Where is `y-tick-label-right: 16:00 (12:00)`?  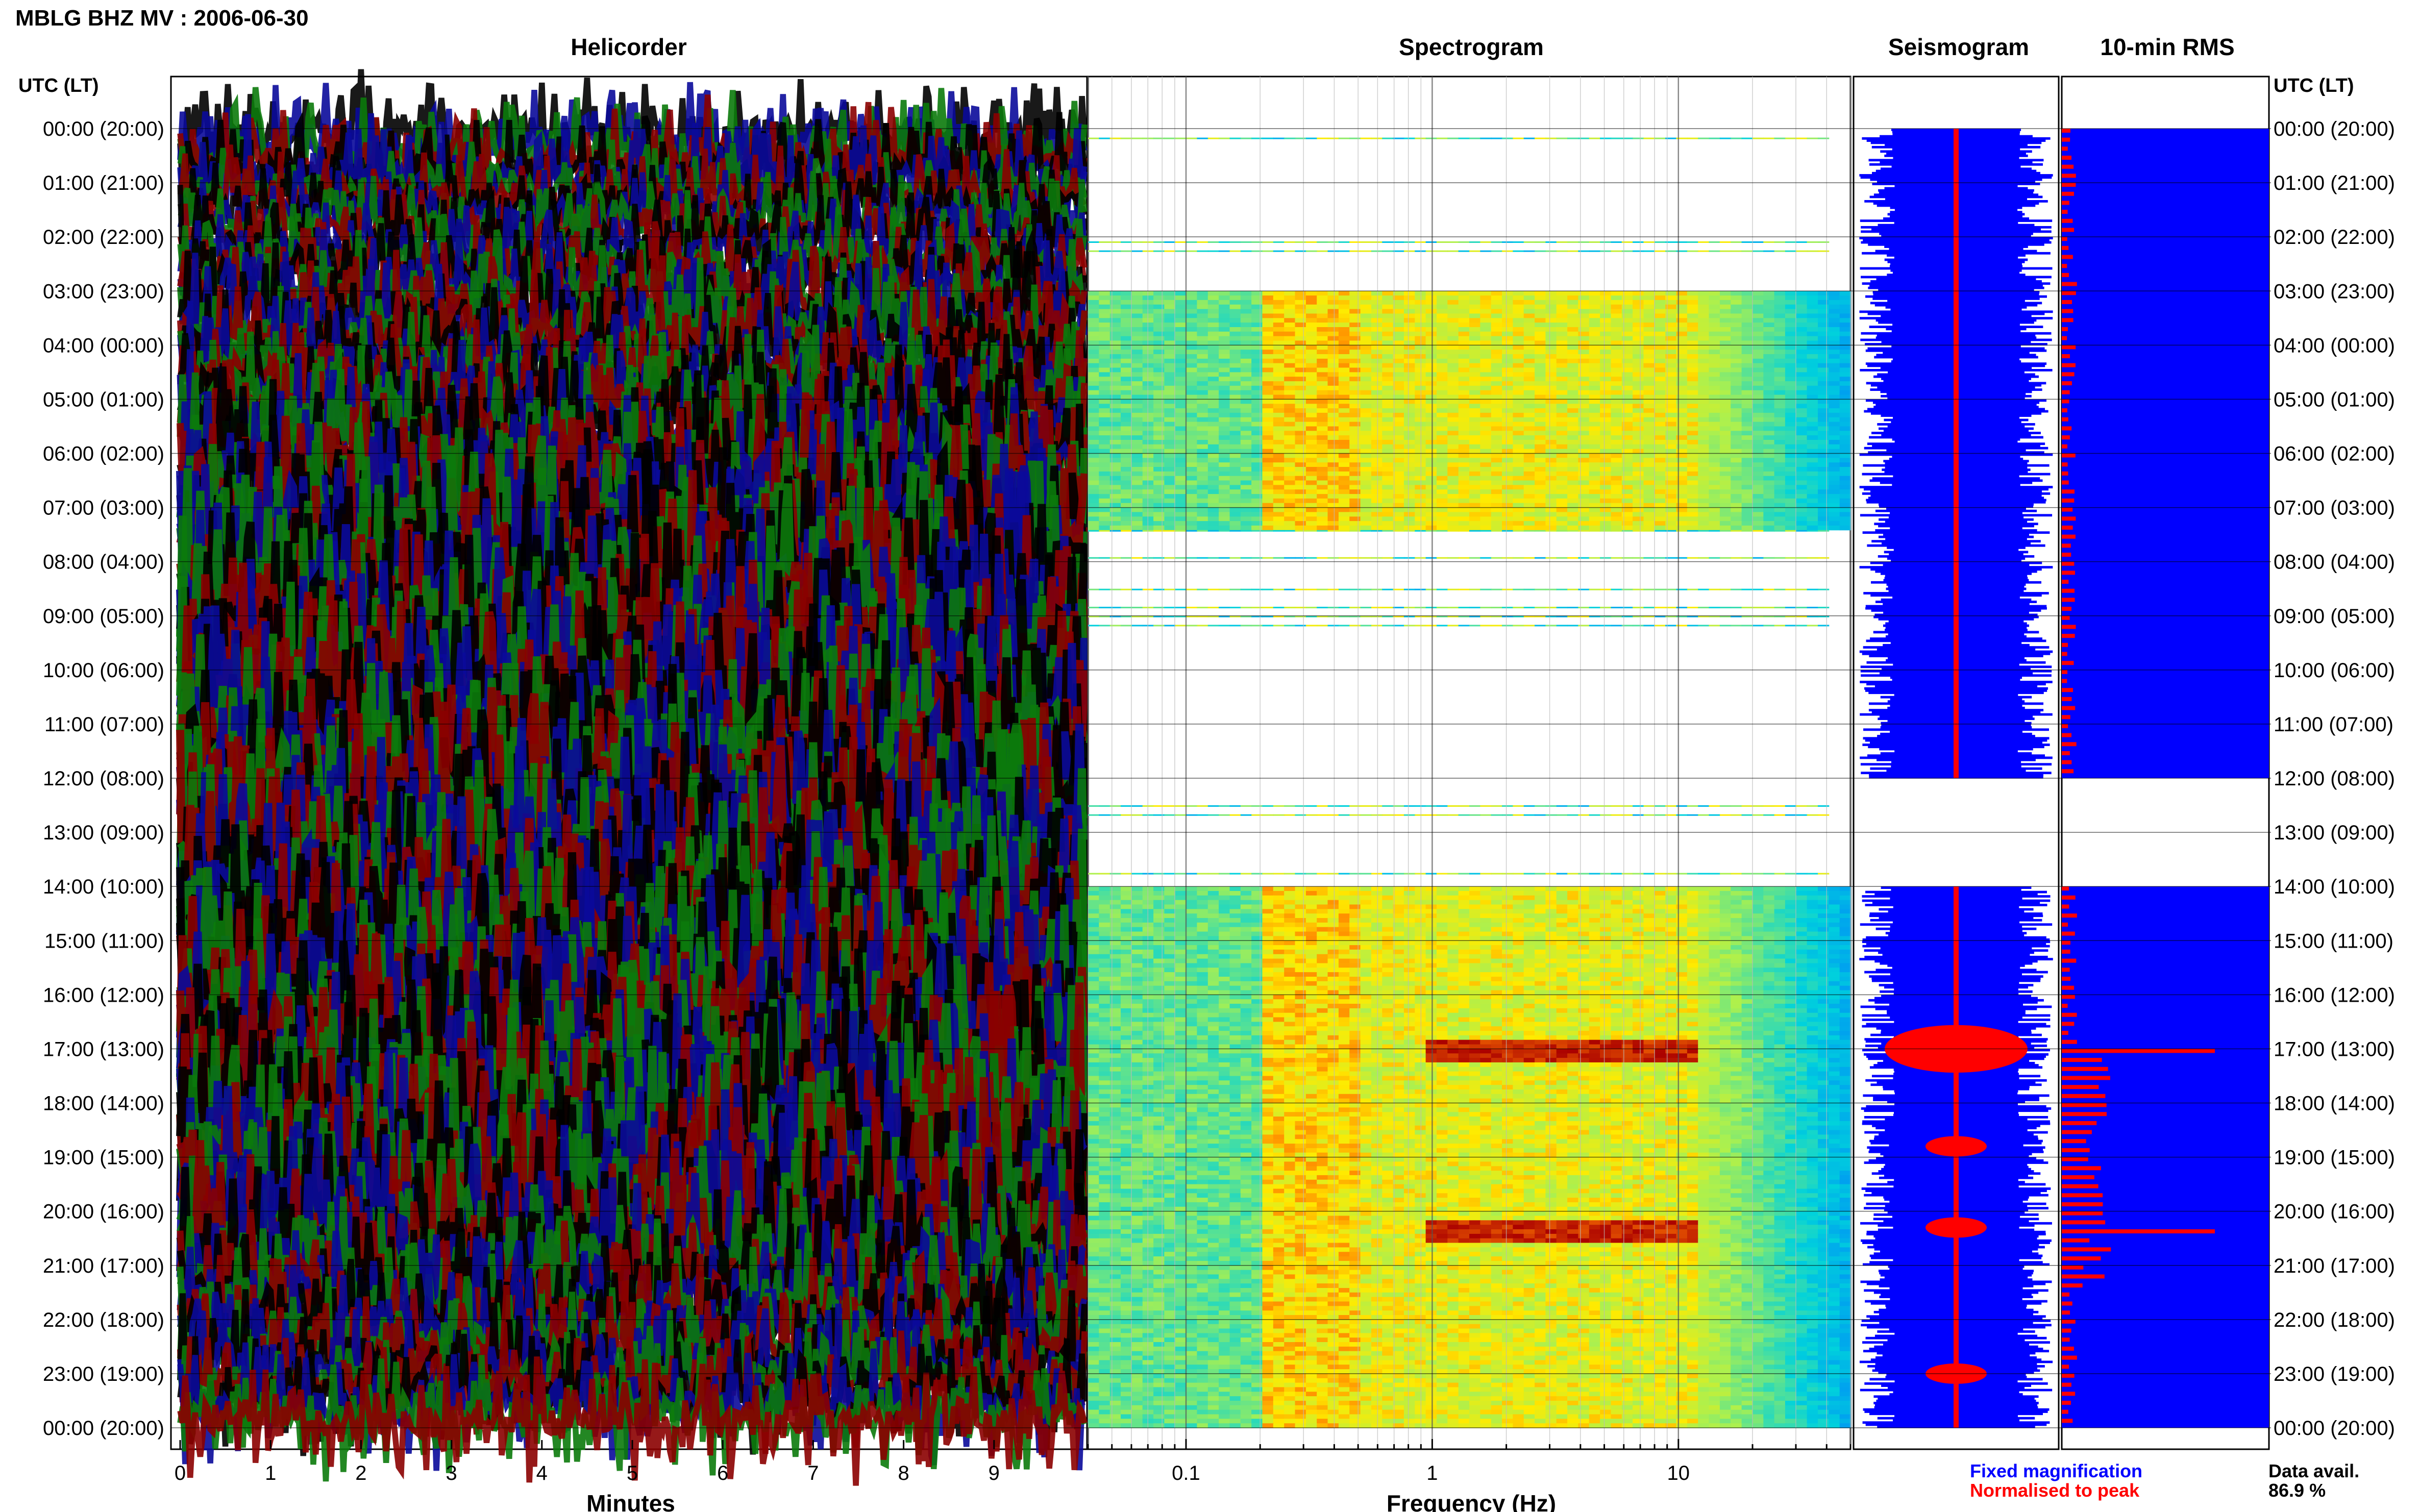
y-tick-label-right: 16:00 (12:00) is located at coordinates (2334, 995).